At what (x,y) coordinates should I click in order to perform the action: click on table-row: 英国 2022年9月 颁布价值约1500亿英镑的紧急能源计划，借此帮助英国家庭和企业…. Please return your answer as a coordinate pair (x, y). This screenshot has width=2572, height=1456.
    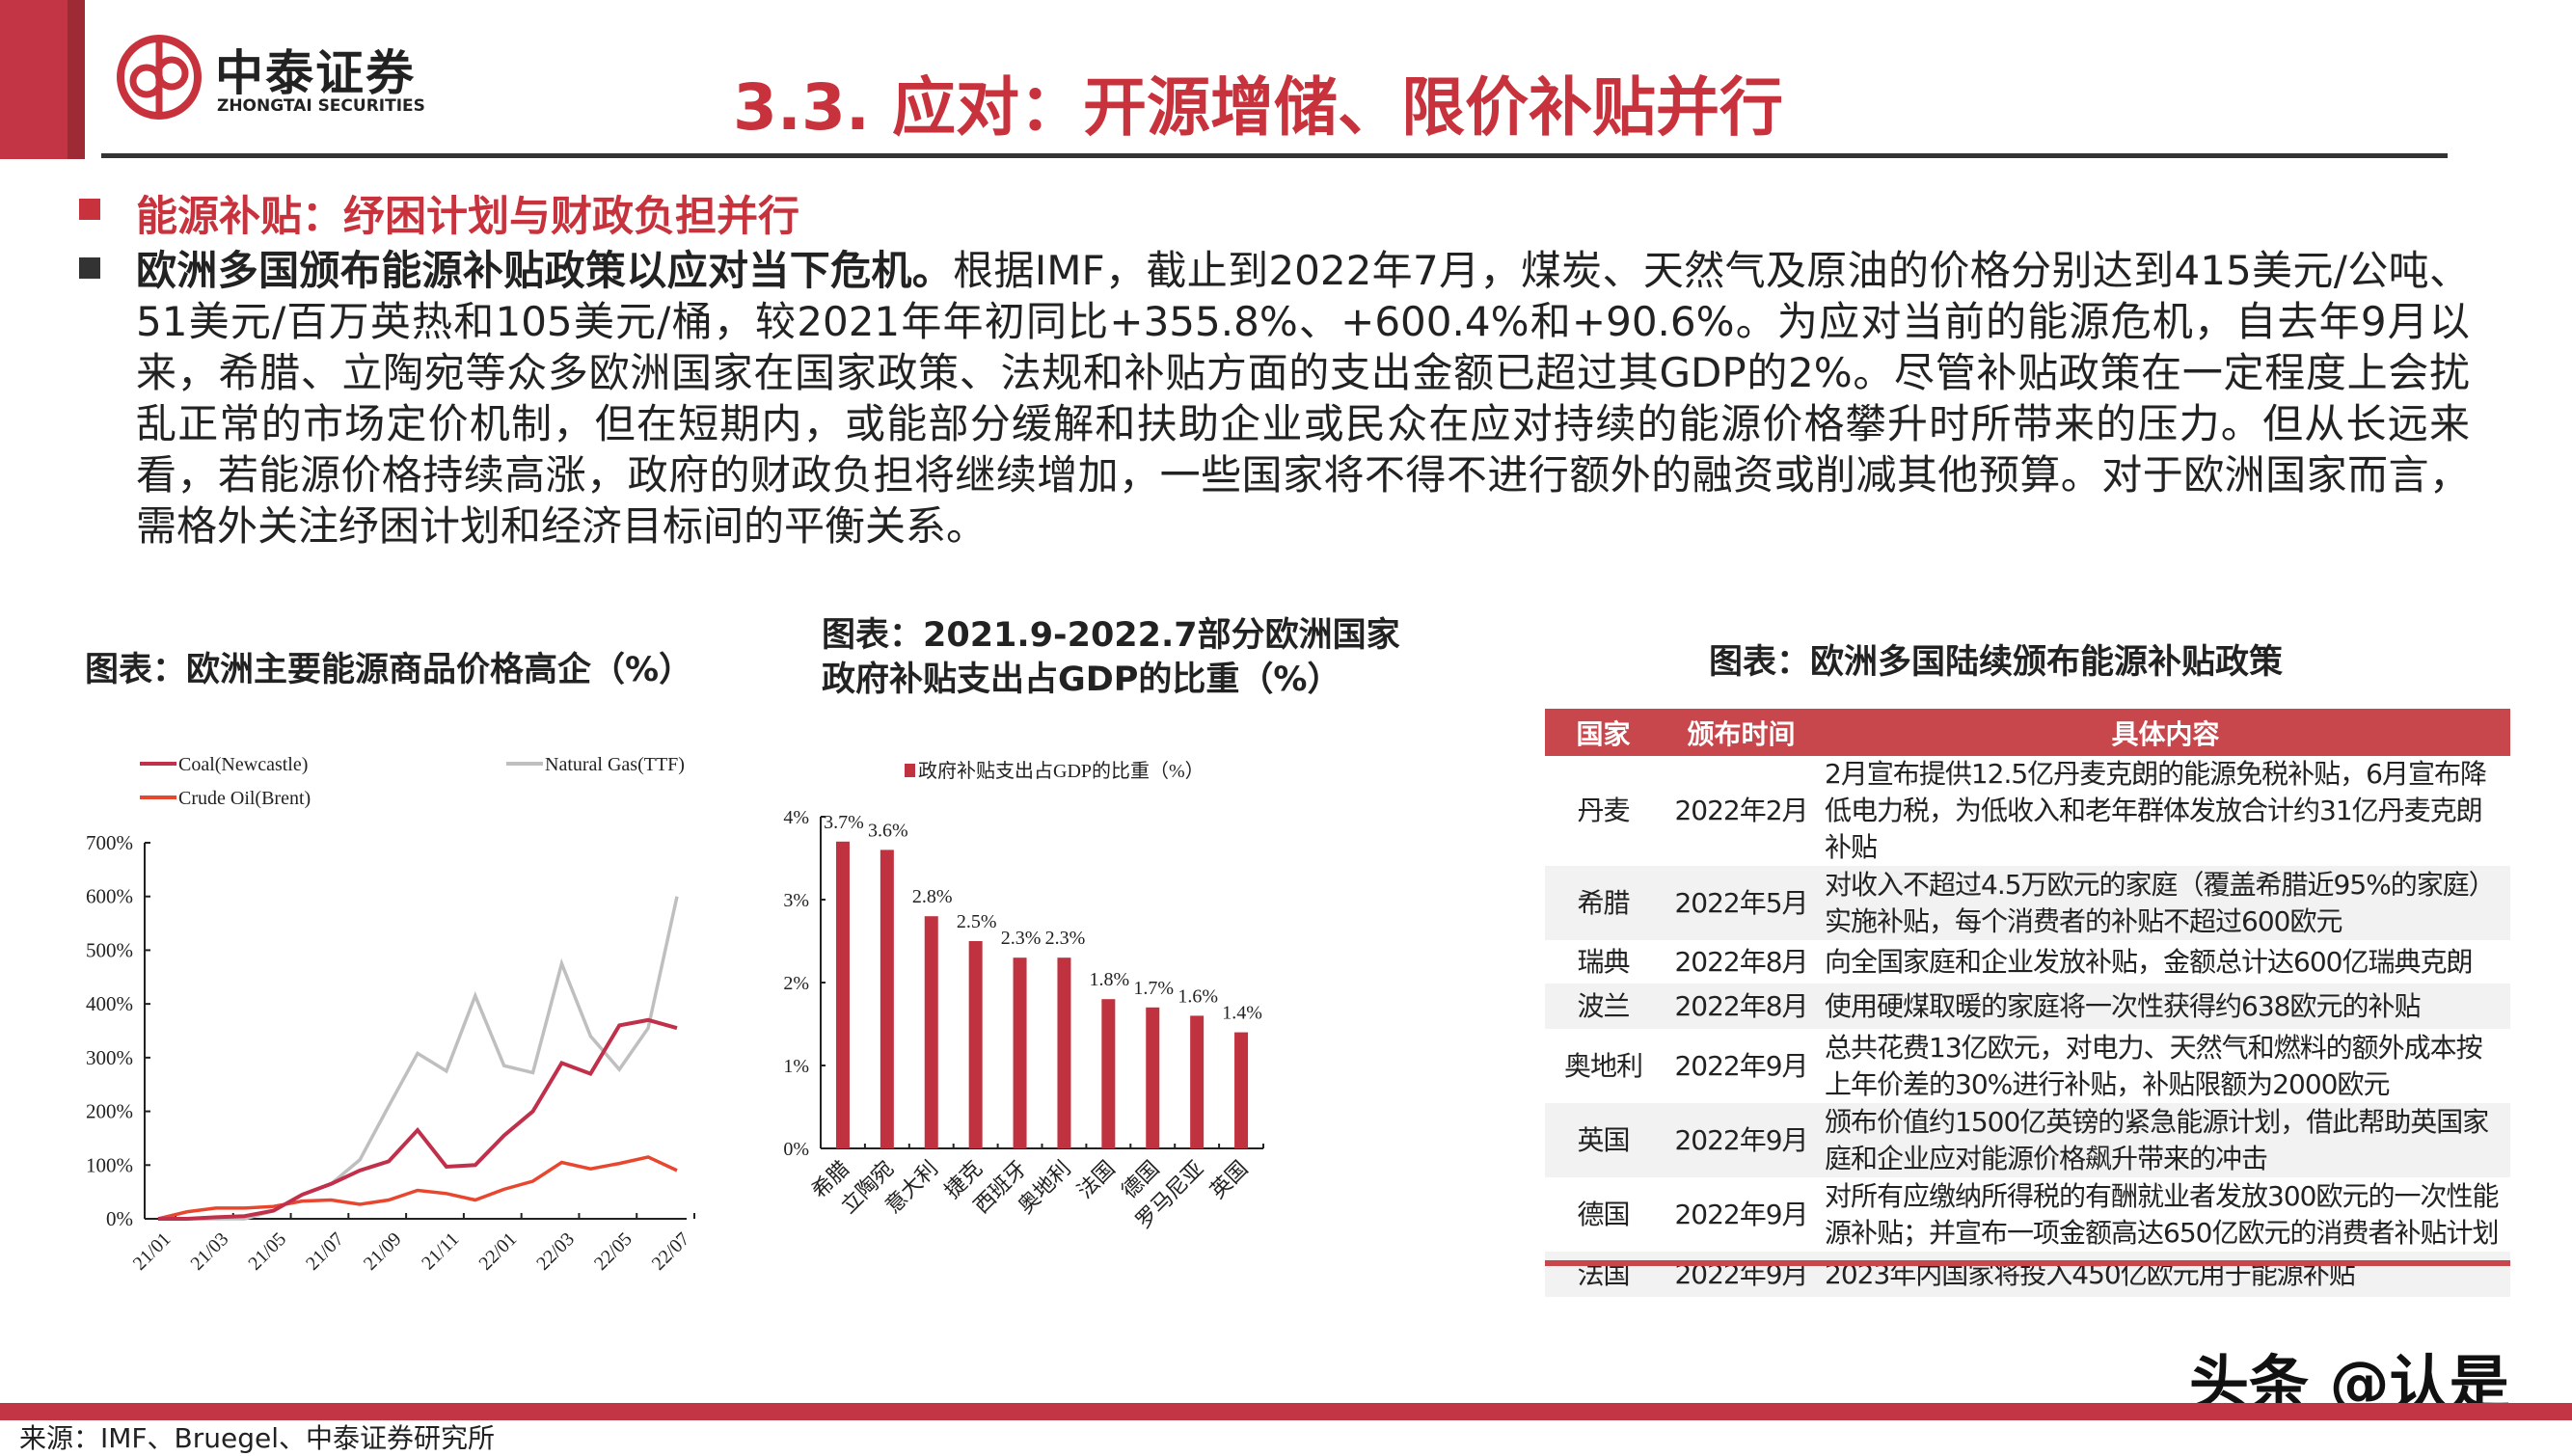
    Looking at the image, I should click on (2028, 1140).